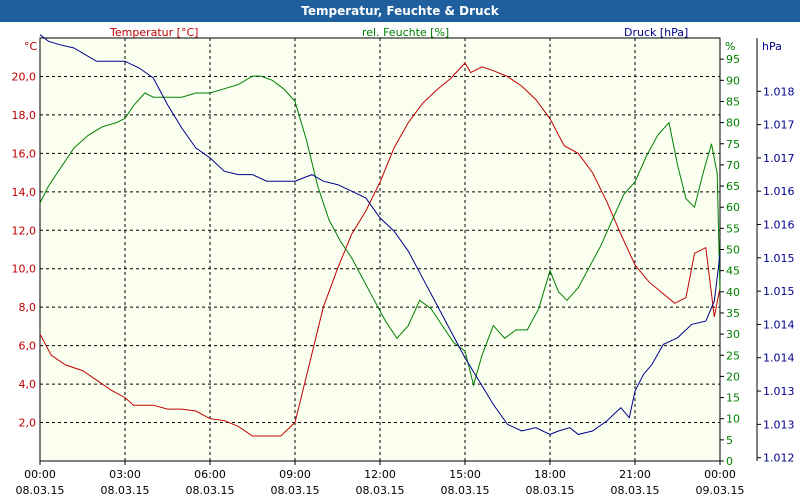  I want to click on humidity-tick-label: 20, so click(733, 376).